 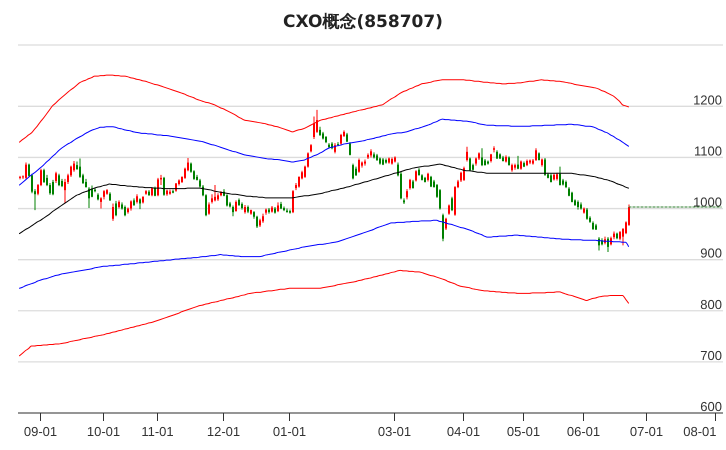 What do you see at coordinates (711, 304) in the screenshot?
I see `y-tick-label: 800` at bounding box center [711, 304].